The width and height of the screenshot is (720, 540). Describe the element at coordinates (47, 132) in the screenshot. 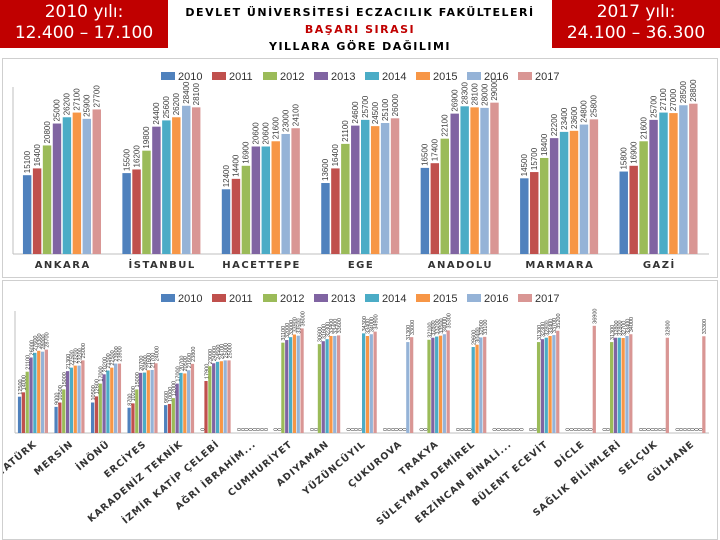

I see `data-label-ankara-2012: 20800` at that location.